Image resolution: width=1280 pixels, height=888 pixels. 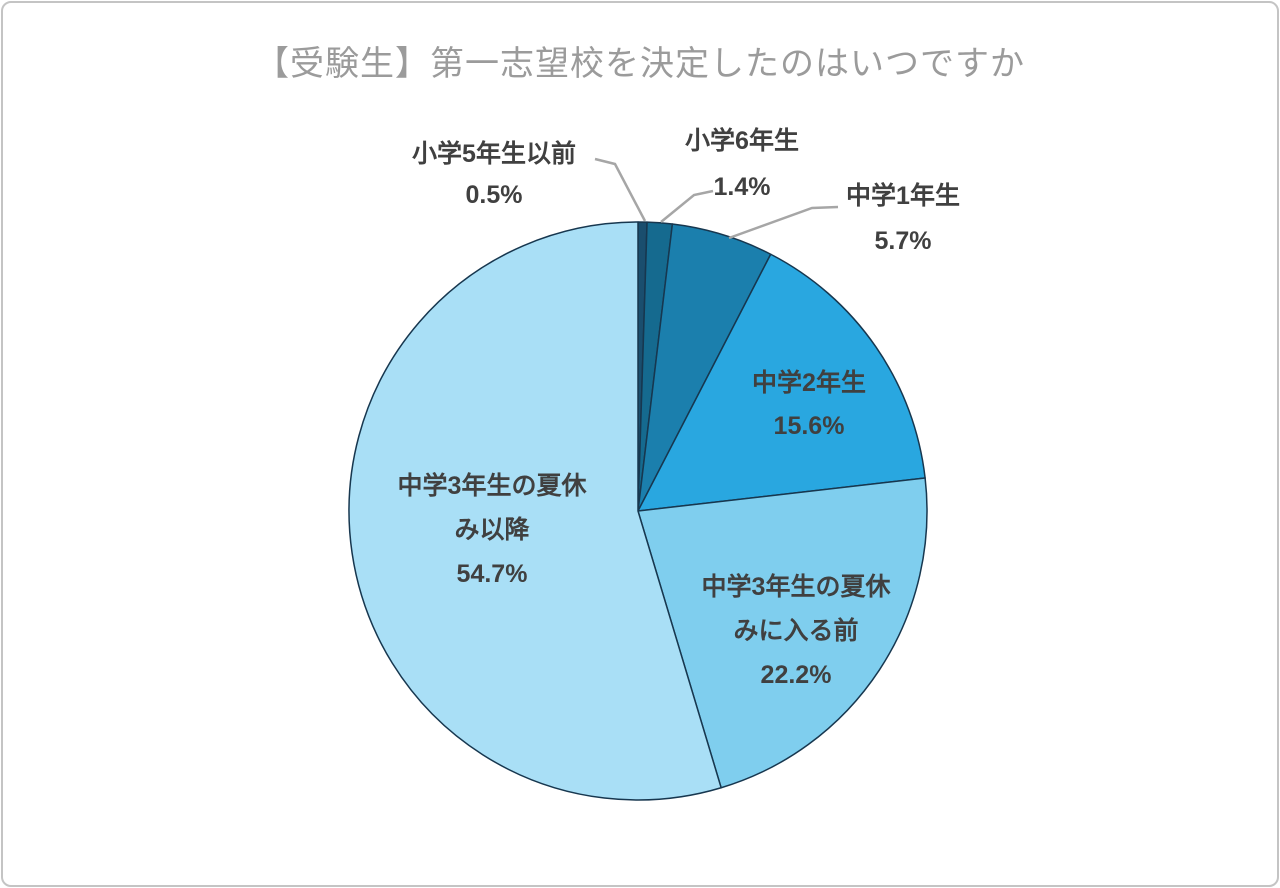 I want to click on slice-label-text: 小学5年生以前, so click(x=494, y=154).